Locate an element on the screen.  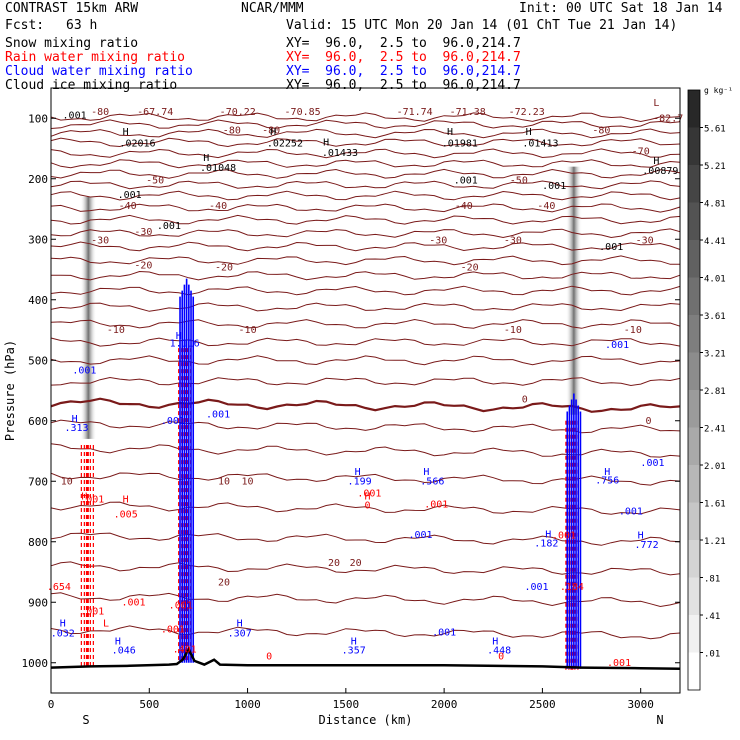
cloud-water-label: .313 is located at coordinates (77, 428).